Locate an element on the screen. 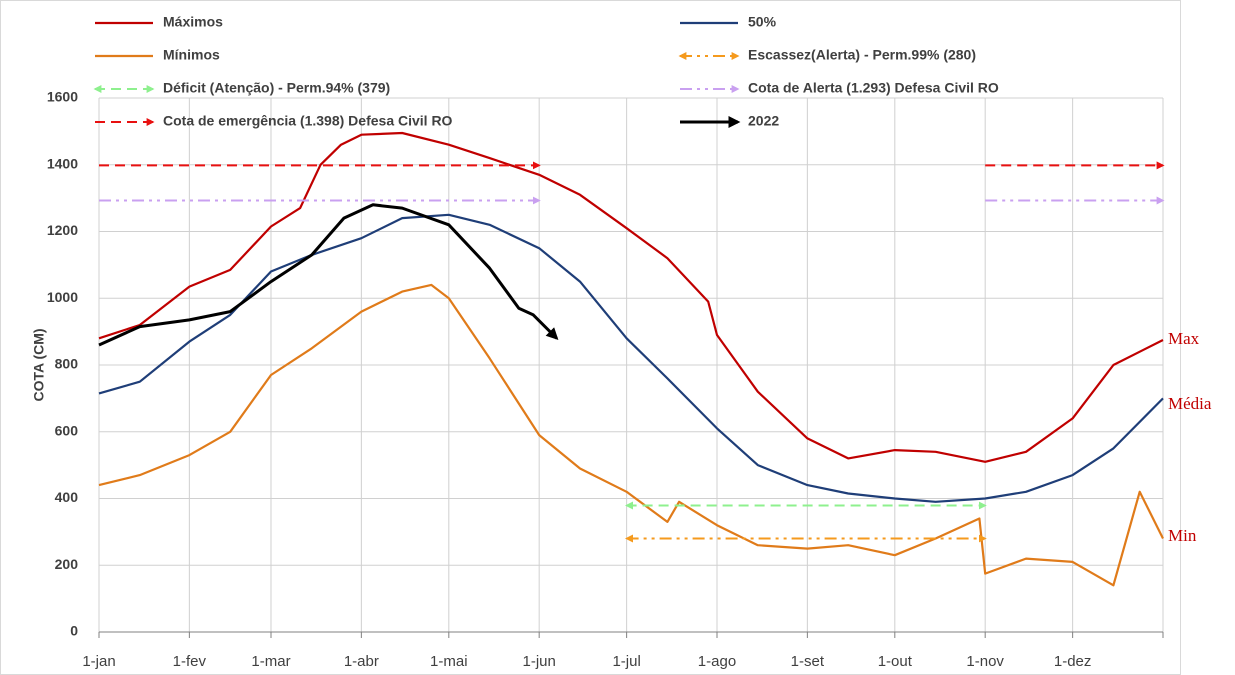 The height and width of the screenshot is (675, 1235). y-tick-label: 1200 is located at coordinates (62, 230).